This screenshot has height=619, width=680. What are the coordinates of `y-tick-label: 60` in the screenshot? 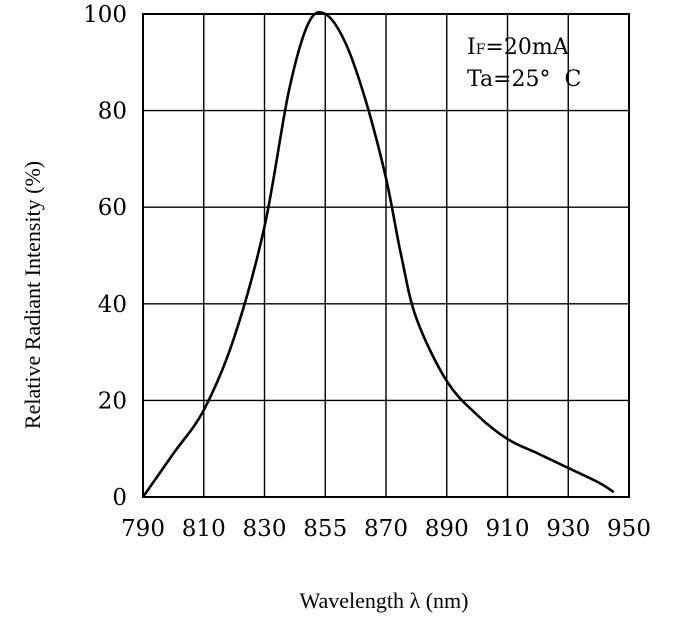 It's located at (112, 208).